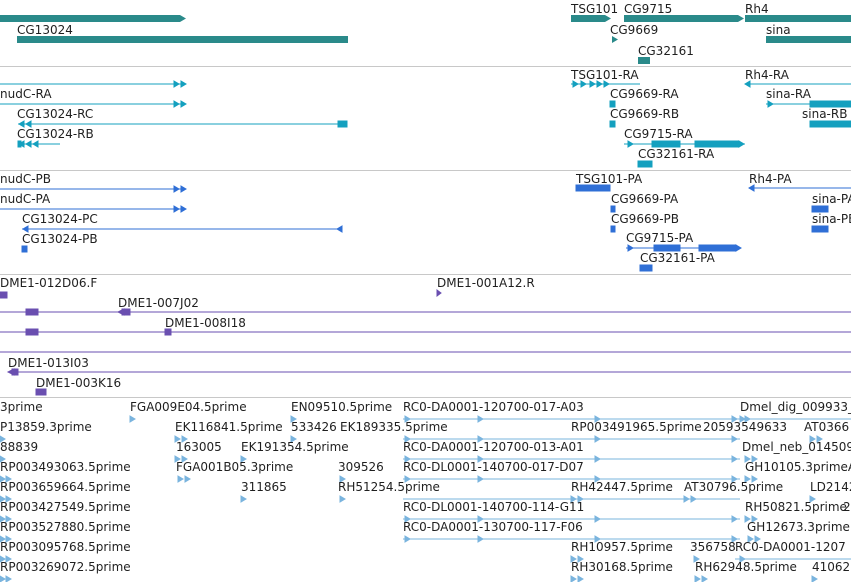  I want to click on est-label: 88839, so click(19, 447).